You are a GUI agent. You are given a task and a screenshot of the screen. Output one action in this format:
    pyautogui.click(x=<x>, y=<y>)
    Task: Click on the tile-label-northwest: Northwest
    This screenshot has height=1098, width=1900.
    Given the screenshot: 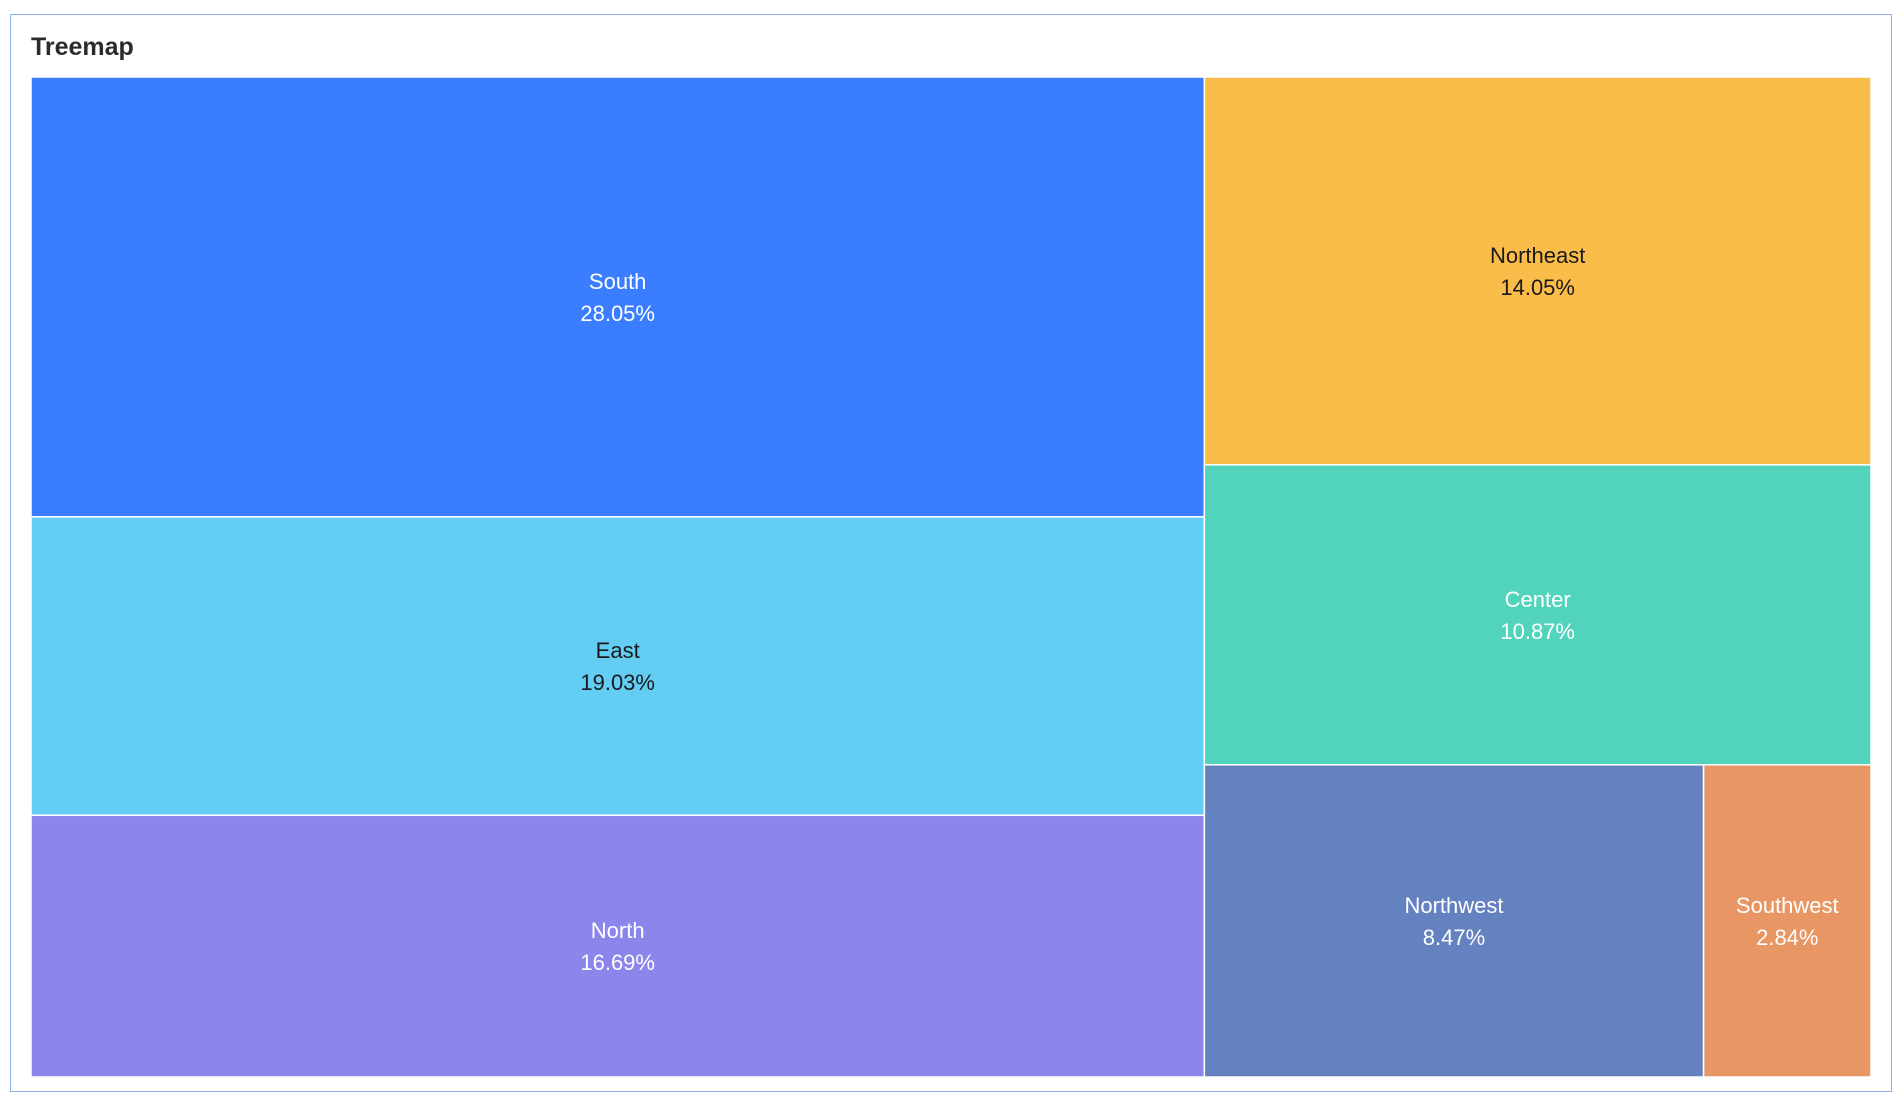 What is the action you would take?
    pyautogui.click(x=1453, y=905)
    